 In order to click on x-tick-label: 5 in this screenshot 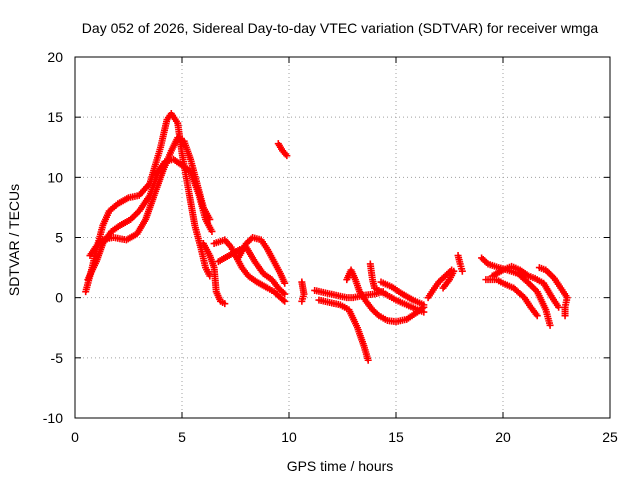, I will do `click(182, 437)`.